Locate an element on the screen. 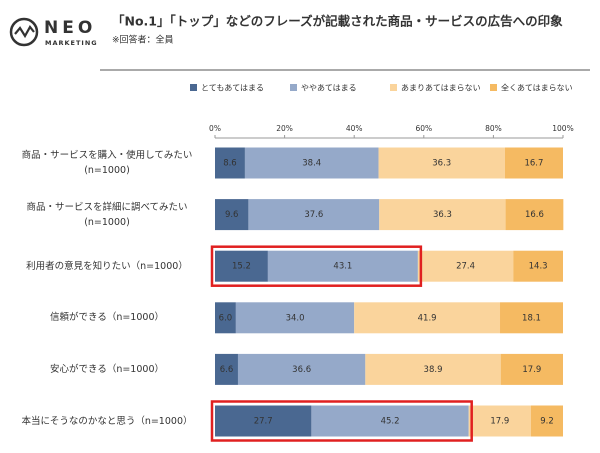  value-label: 8.6 is located at coordinates (230, 164).